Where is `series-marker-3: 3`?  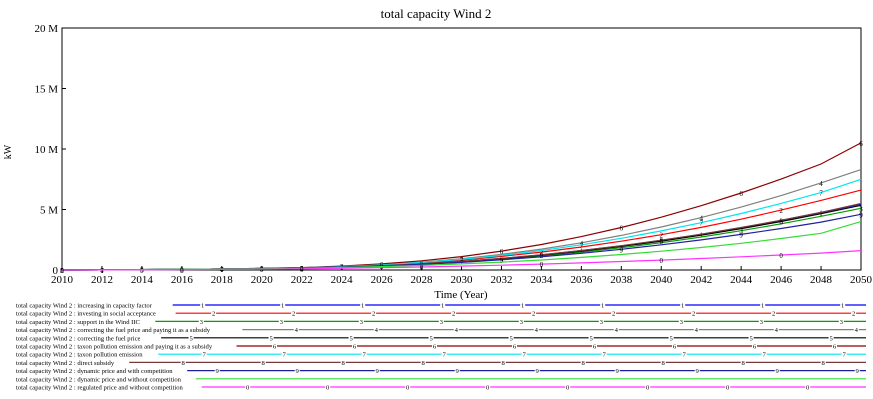 series-marker-3: 3 is located at coordinates (741, 232).